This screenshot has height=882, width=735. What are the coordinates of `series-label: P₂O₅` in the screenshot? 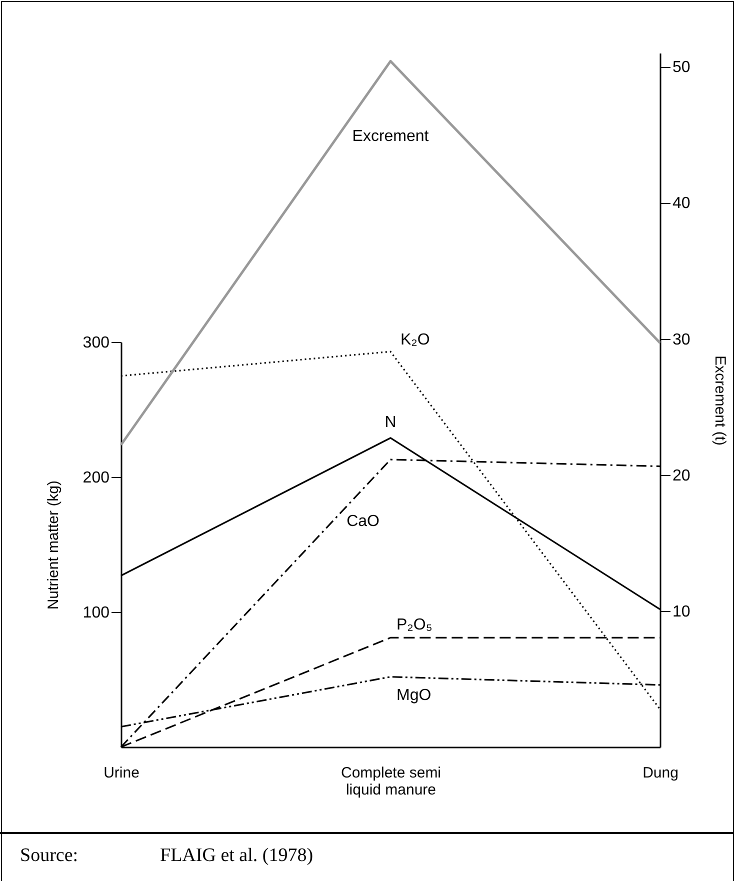 It's located at (414, 625).